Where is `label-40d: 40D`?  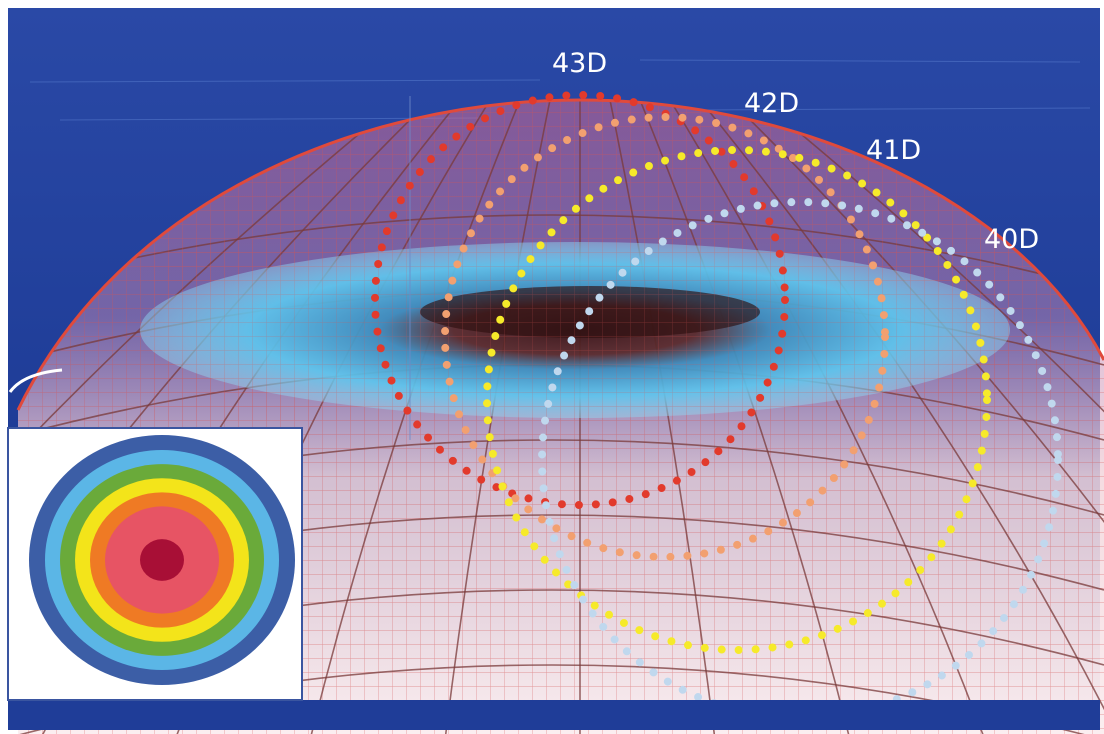
label-40d: 40D is located at coordinates (1011, 239).